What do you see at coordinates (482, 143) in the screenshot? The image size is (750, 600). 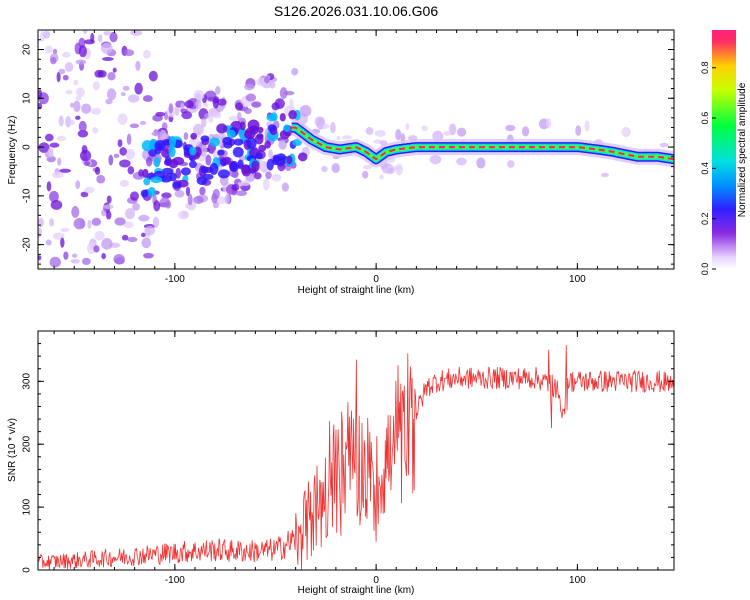 I see `spectral-ridge-layer` at bounding box center [482, 143].